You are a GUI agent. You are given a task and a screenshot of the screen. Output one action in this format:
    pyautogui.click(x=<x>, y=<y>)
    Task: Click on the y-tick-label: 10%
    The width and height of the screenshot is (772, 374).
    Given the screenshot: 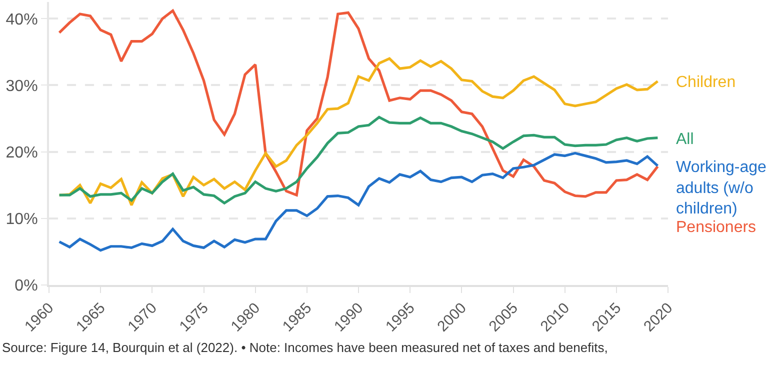 What is the action you would take?
    pyautogui.click(x=22, y=219)
    